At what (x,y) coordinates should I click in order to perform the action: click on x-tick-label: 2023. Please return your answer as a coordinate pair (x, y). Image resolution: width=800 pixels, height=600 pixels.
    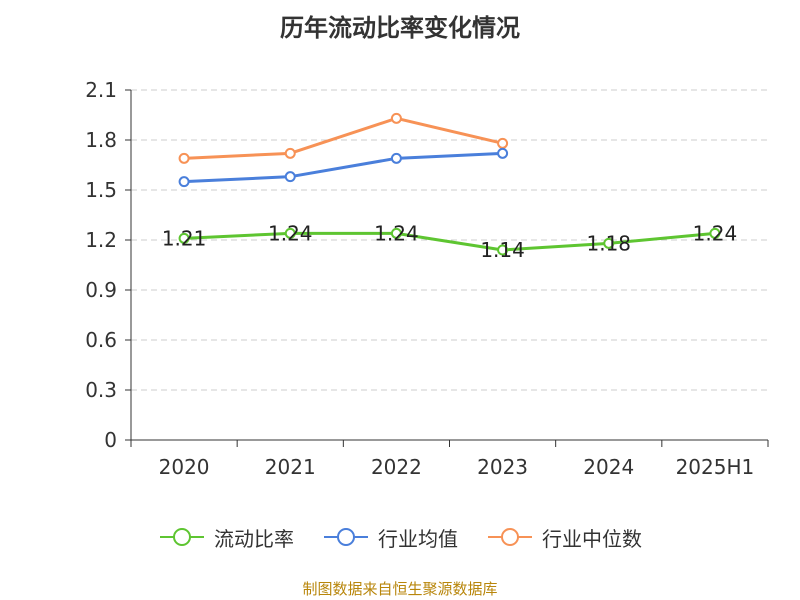
    Looking at the image, I should click on (502, 467).